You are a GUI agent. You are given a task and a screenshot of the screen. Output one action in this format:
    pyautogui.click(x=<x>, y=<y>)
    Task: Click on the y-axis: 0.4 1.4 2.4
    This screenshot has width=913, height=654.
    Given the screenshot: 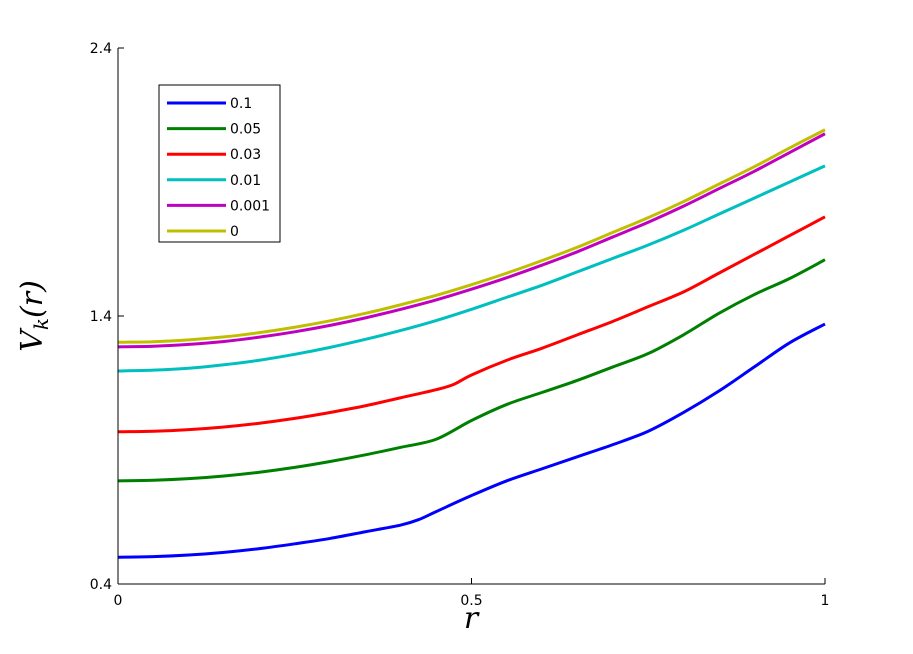 What is the action you would take?
    pyautogui.click(x=107, y=317)
    